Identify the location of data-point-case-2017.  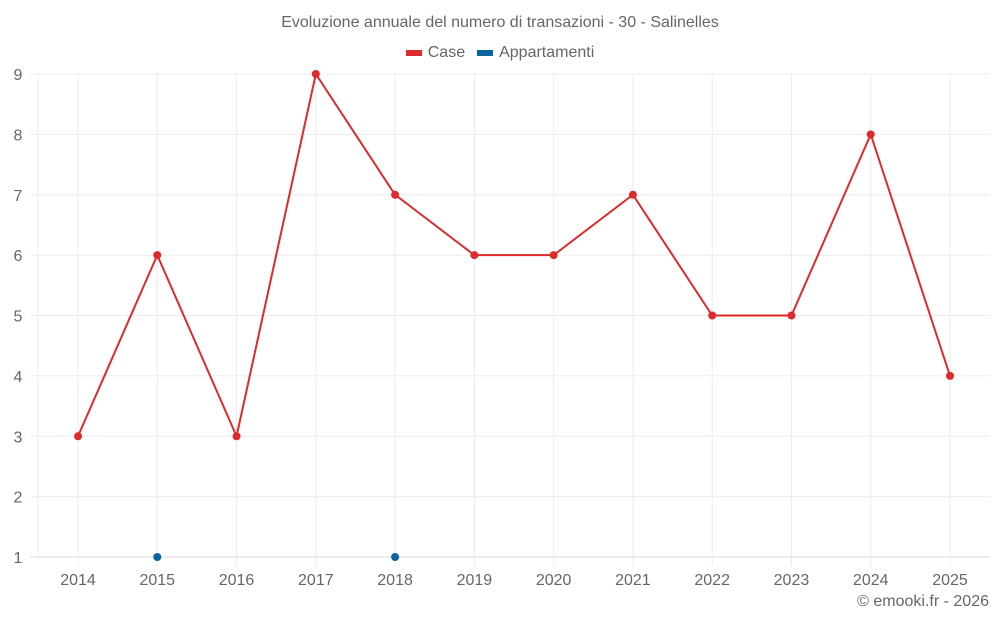
(315, 74).